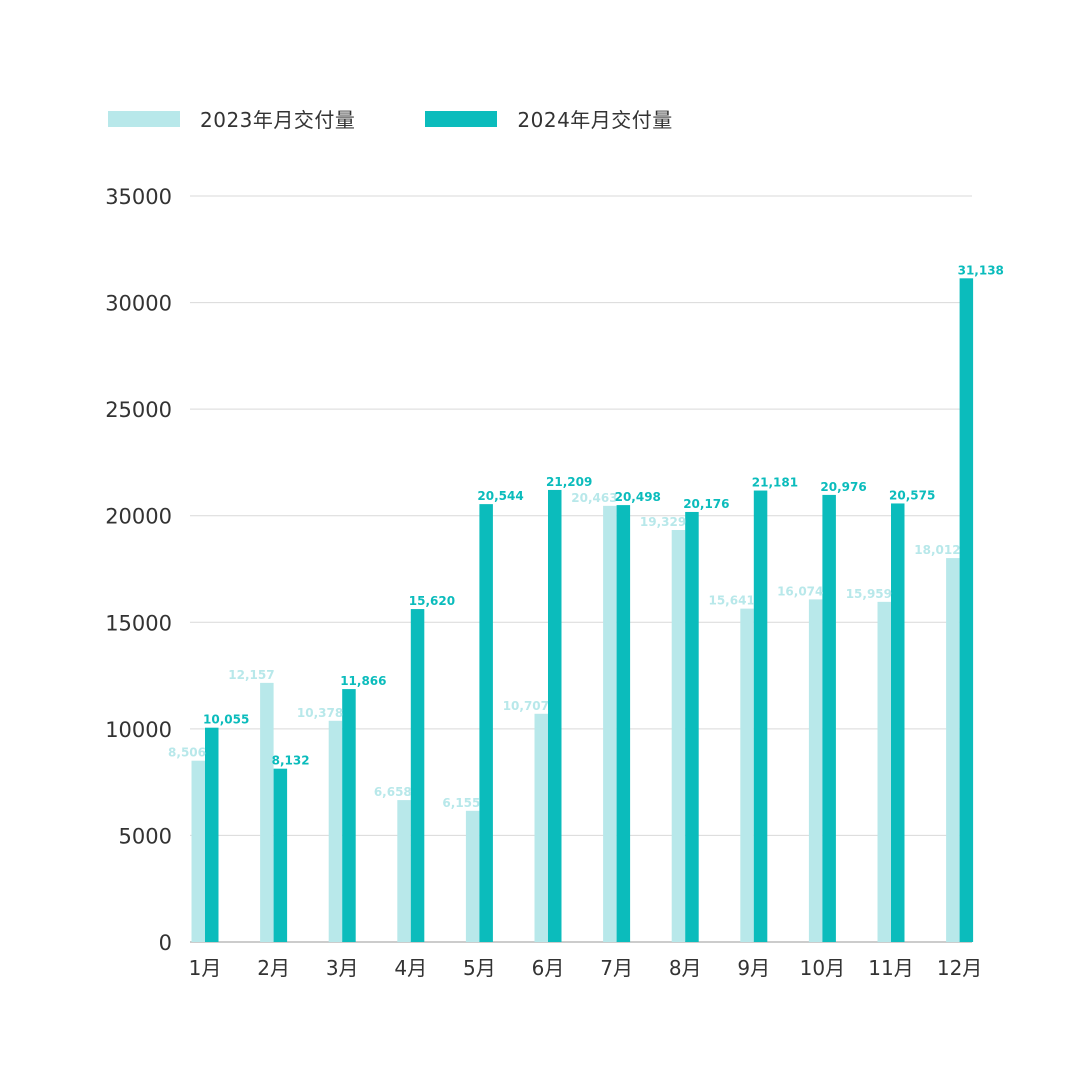  What do you see at coordinates (187, 753) in the screenshot?
I see `data-label-2023: 8,506` at bounding box center [187, 753].